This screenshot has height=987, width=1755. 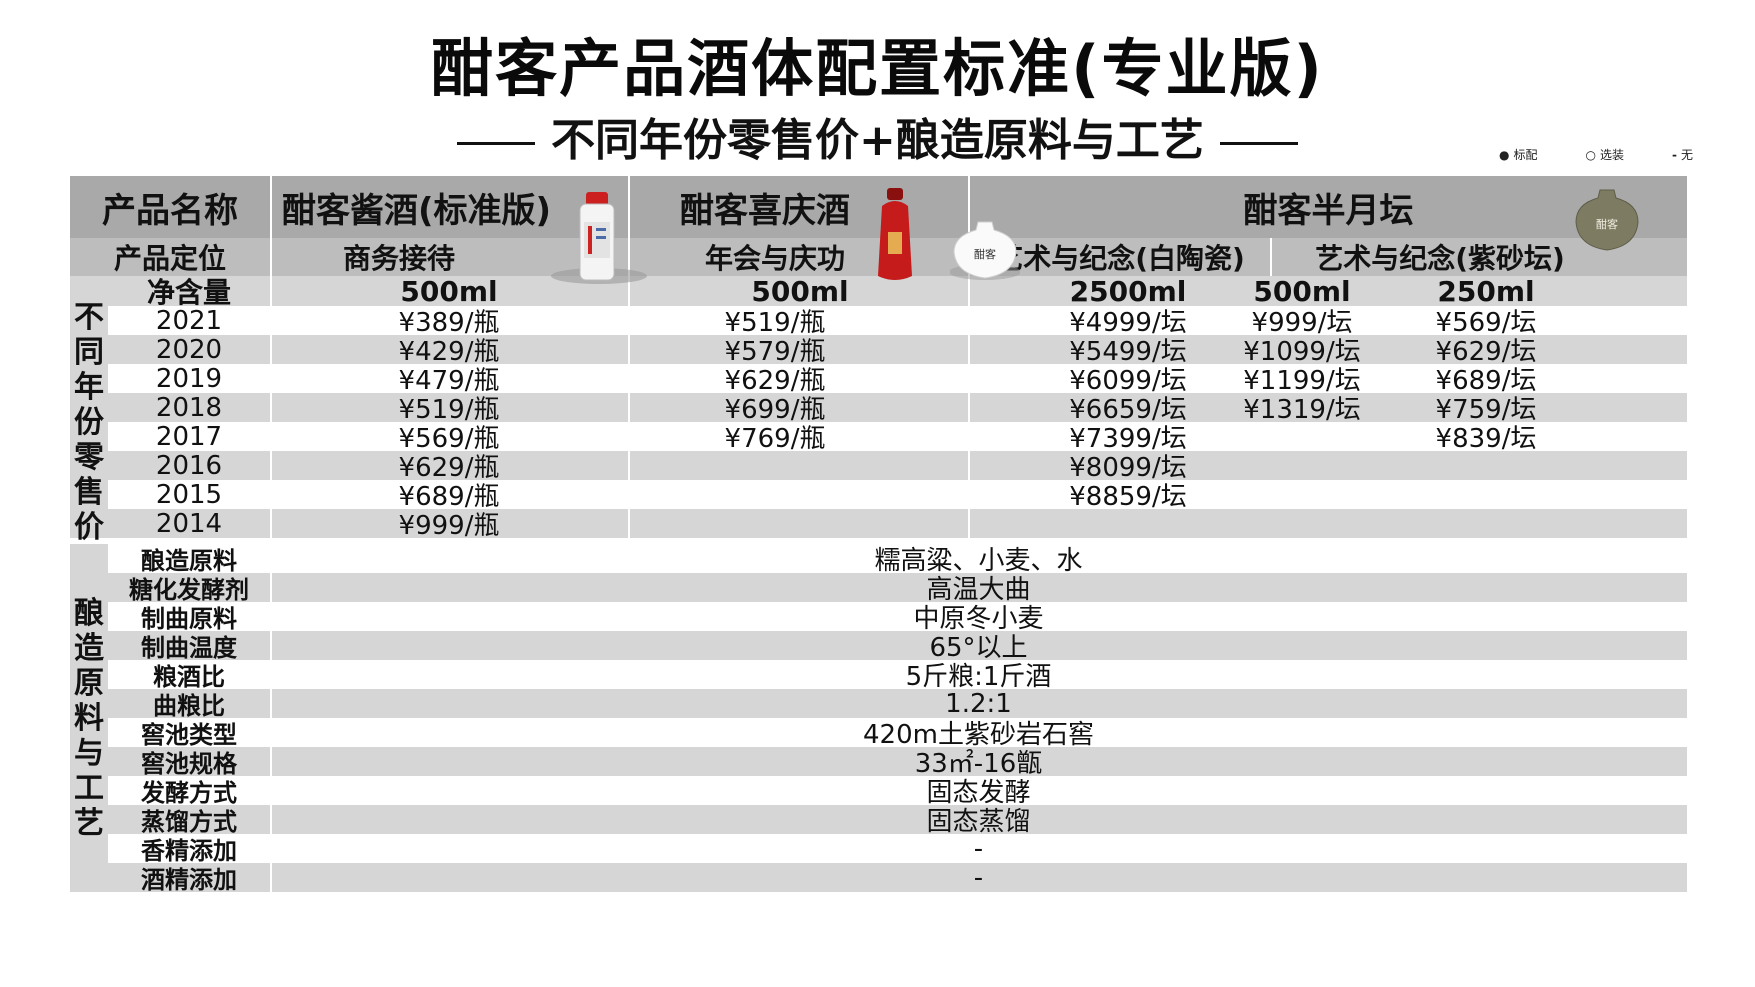 I want to click on process-label: 香精添加, so click(x=189, y=851).